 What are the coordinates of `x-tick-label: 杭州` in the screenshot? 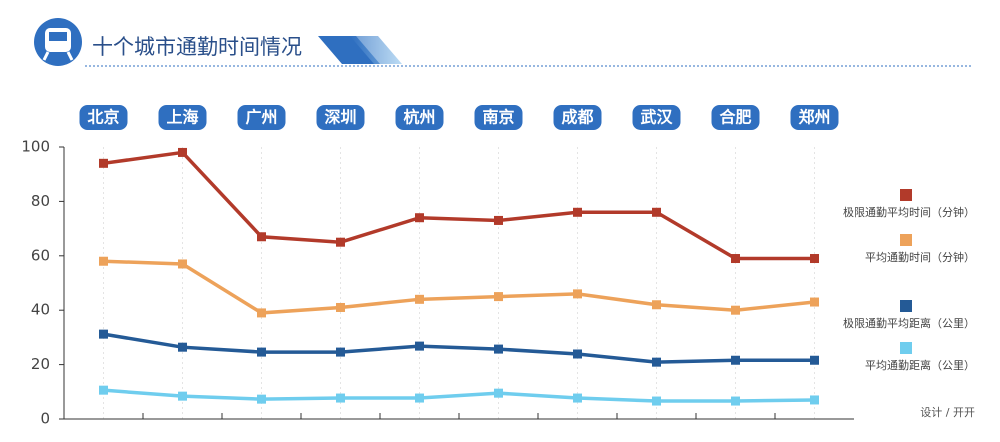 It's located at (419, 117).